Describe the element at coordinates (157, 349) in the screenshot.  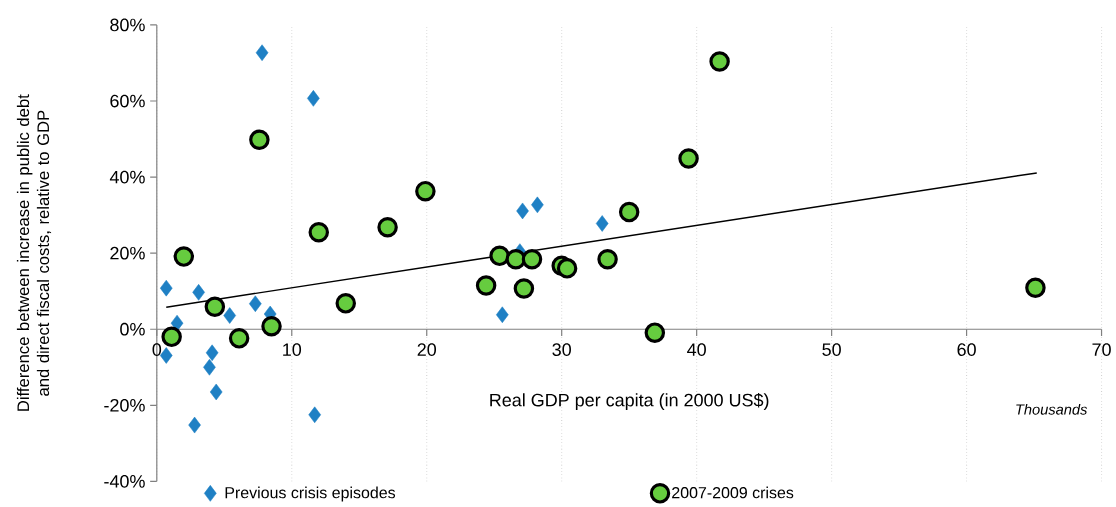
I see `x-tick-label: 0` at that location.